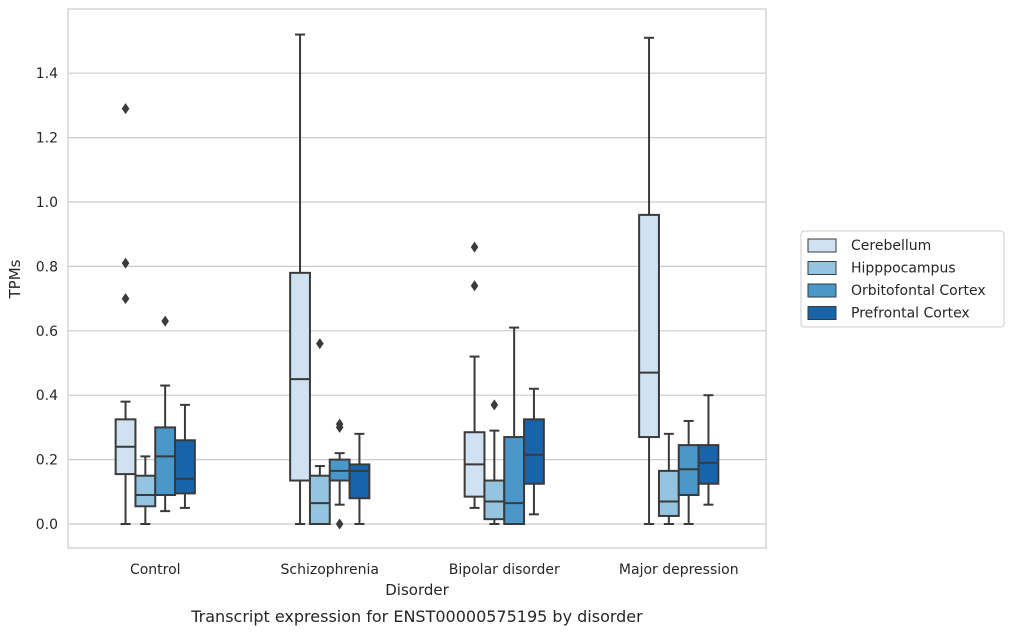 The height and width of the screenshot is (634, 1014). Describe the element at coordinates (47, 525) in the screenshot. I see `y-tick-label: 0.0` at that location.